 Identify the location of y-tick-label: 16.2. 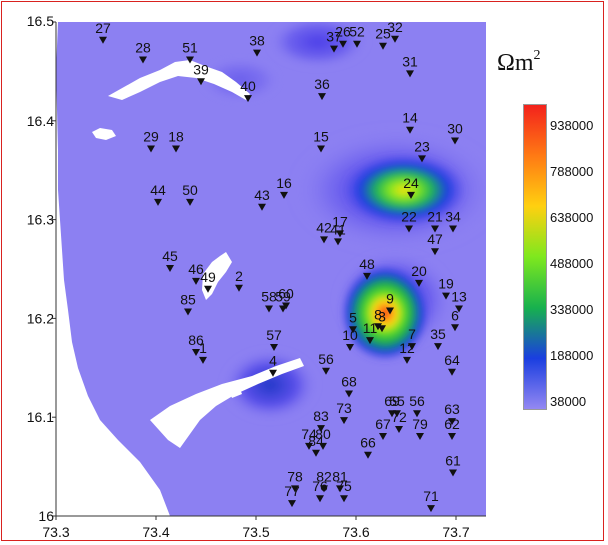
(40, 318).